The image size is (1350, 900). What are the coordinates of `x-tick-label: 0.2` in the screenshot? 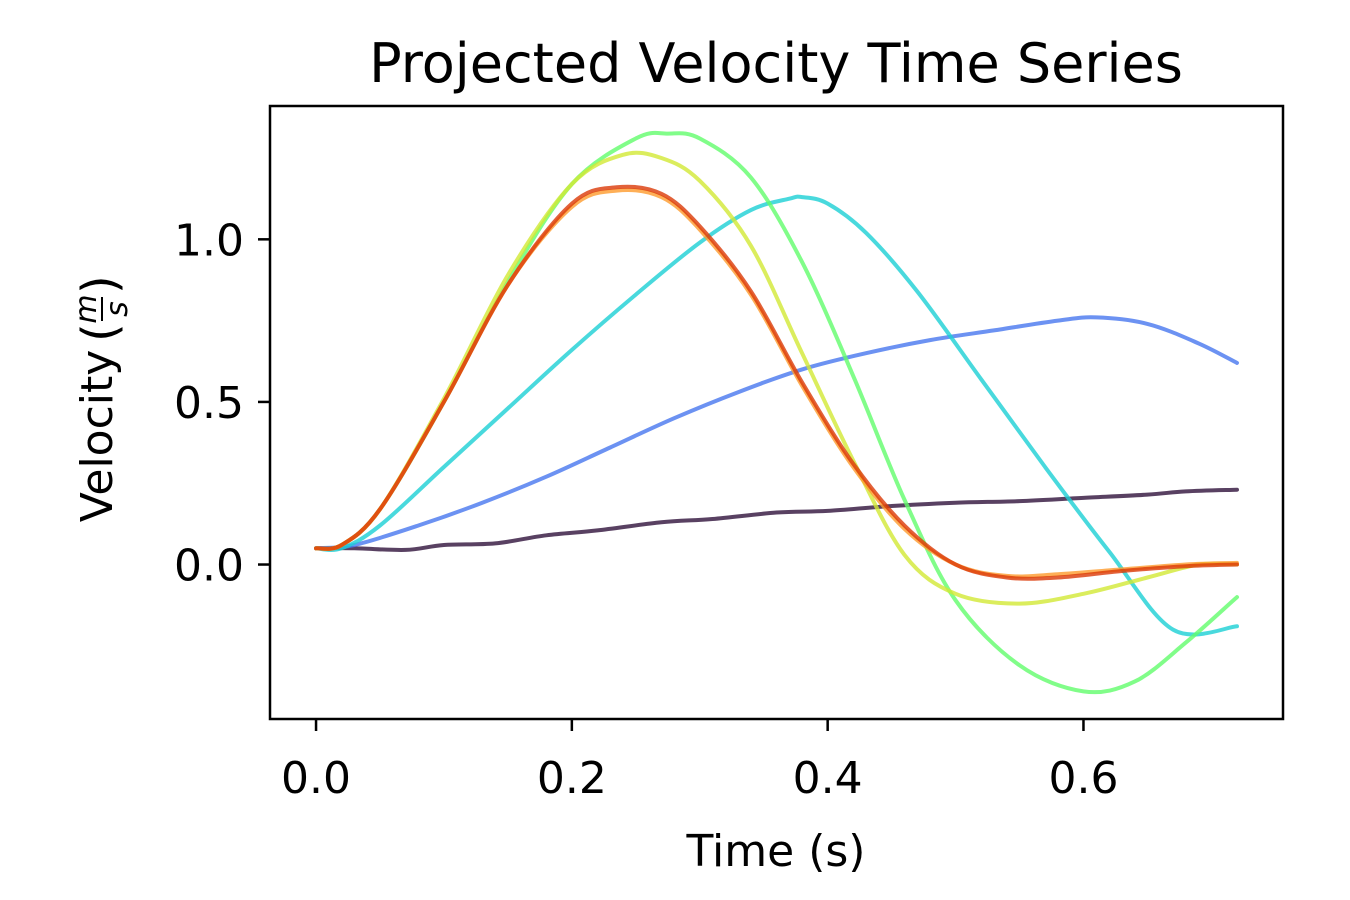 It's located at (572, 778).